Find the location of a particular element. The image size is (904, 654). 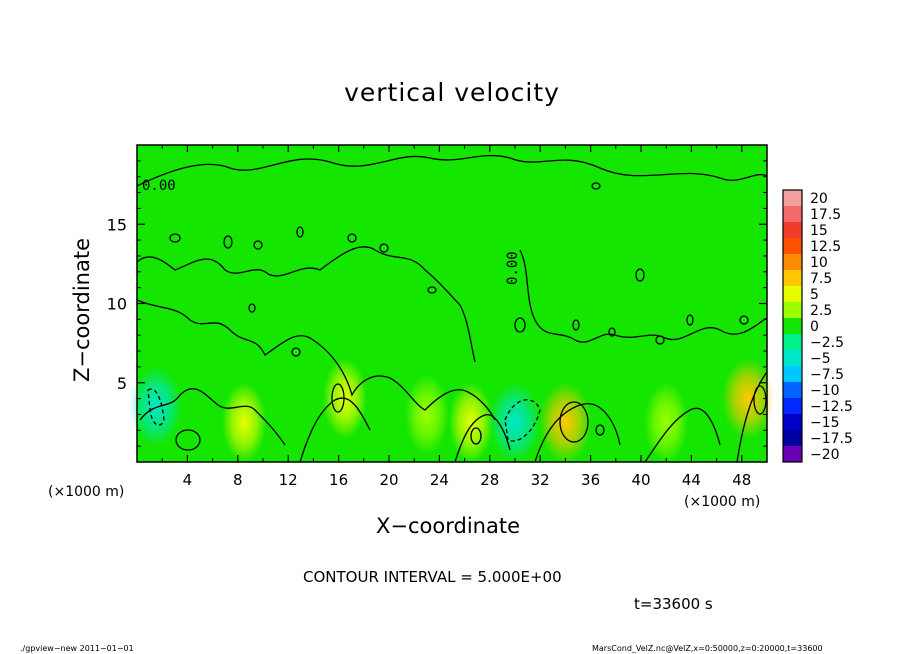

colorbar-label: −15 is located at coordinates (825, 423).